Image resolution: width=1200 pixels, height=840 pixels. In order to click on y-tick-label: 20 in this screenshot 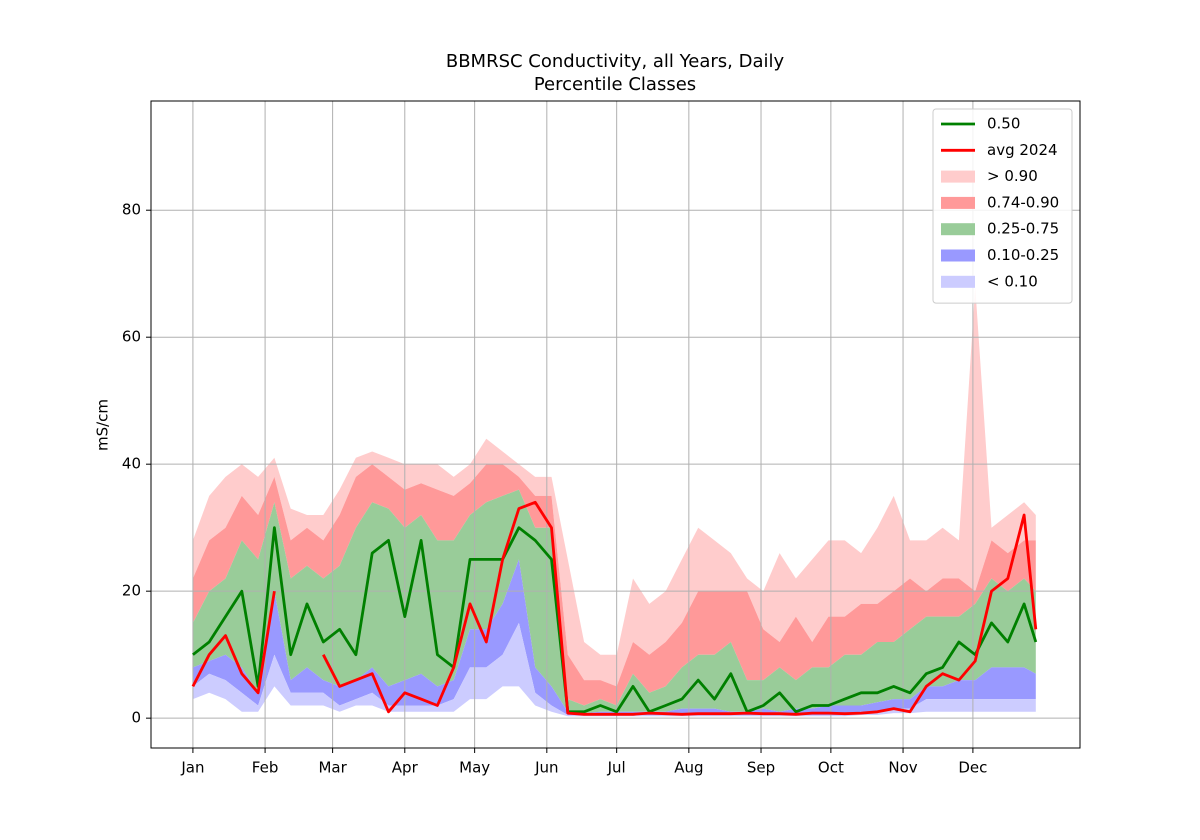, I will do `click(131, 591)`.